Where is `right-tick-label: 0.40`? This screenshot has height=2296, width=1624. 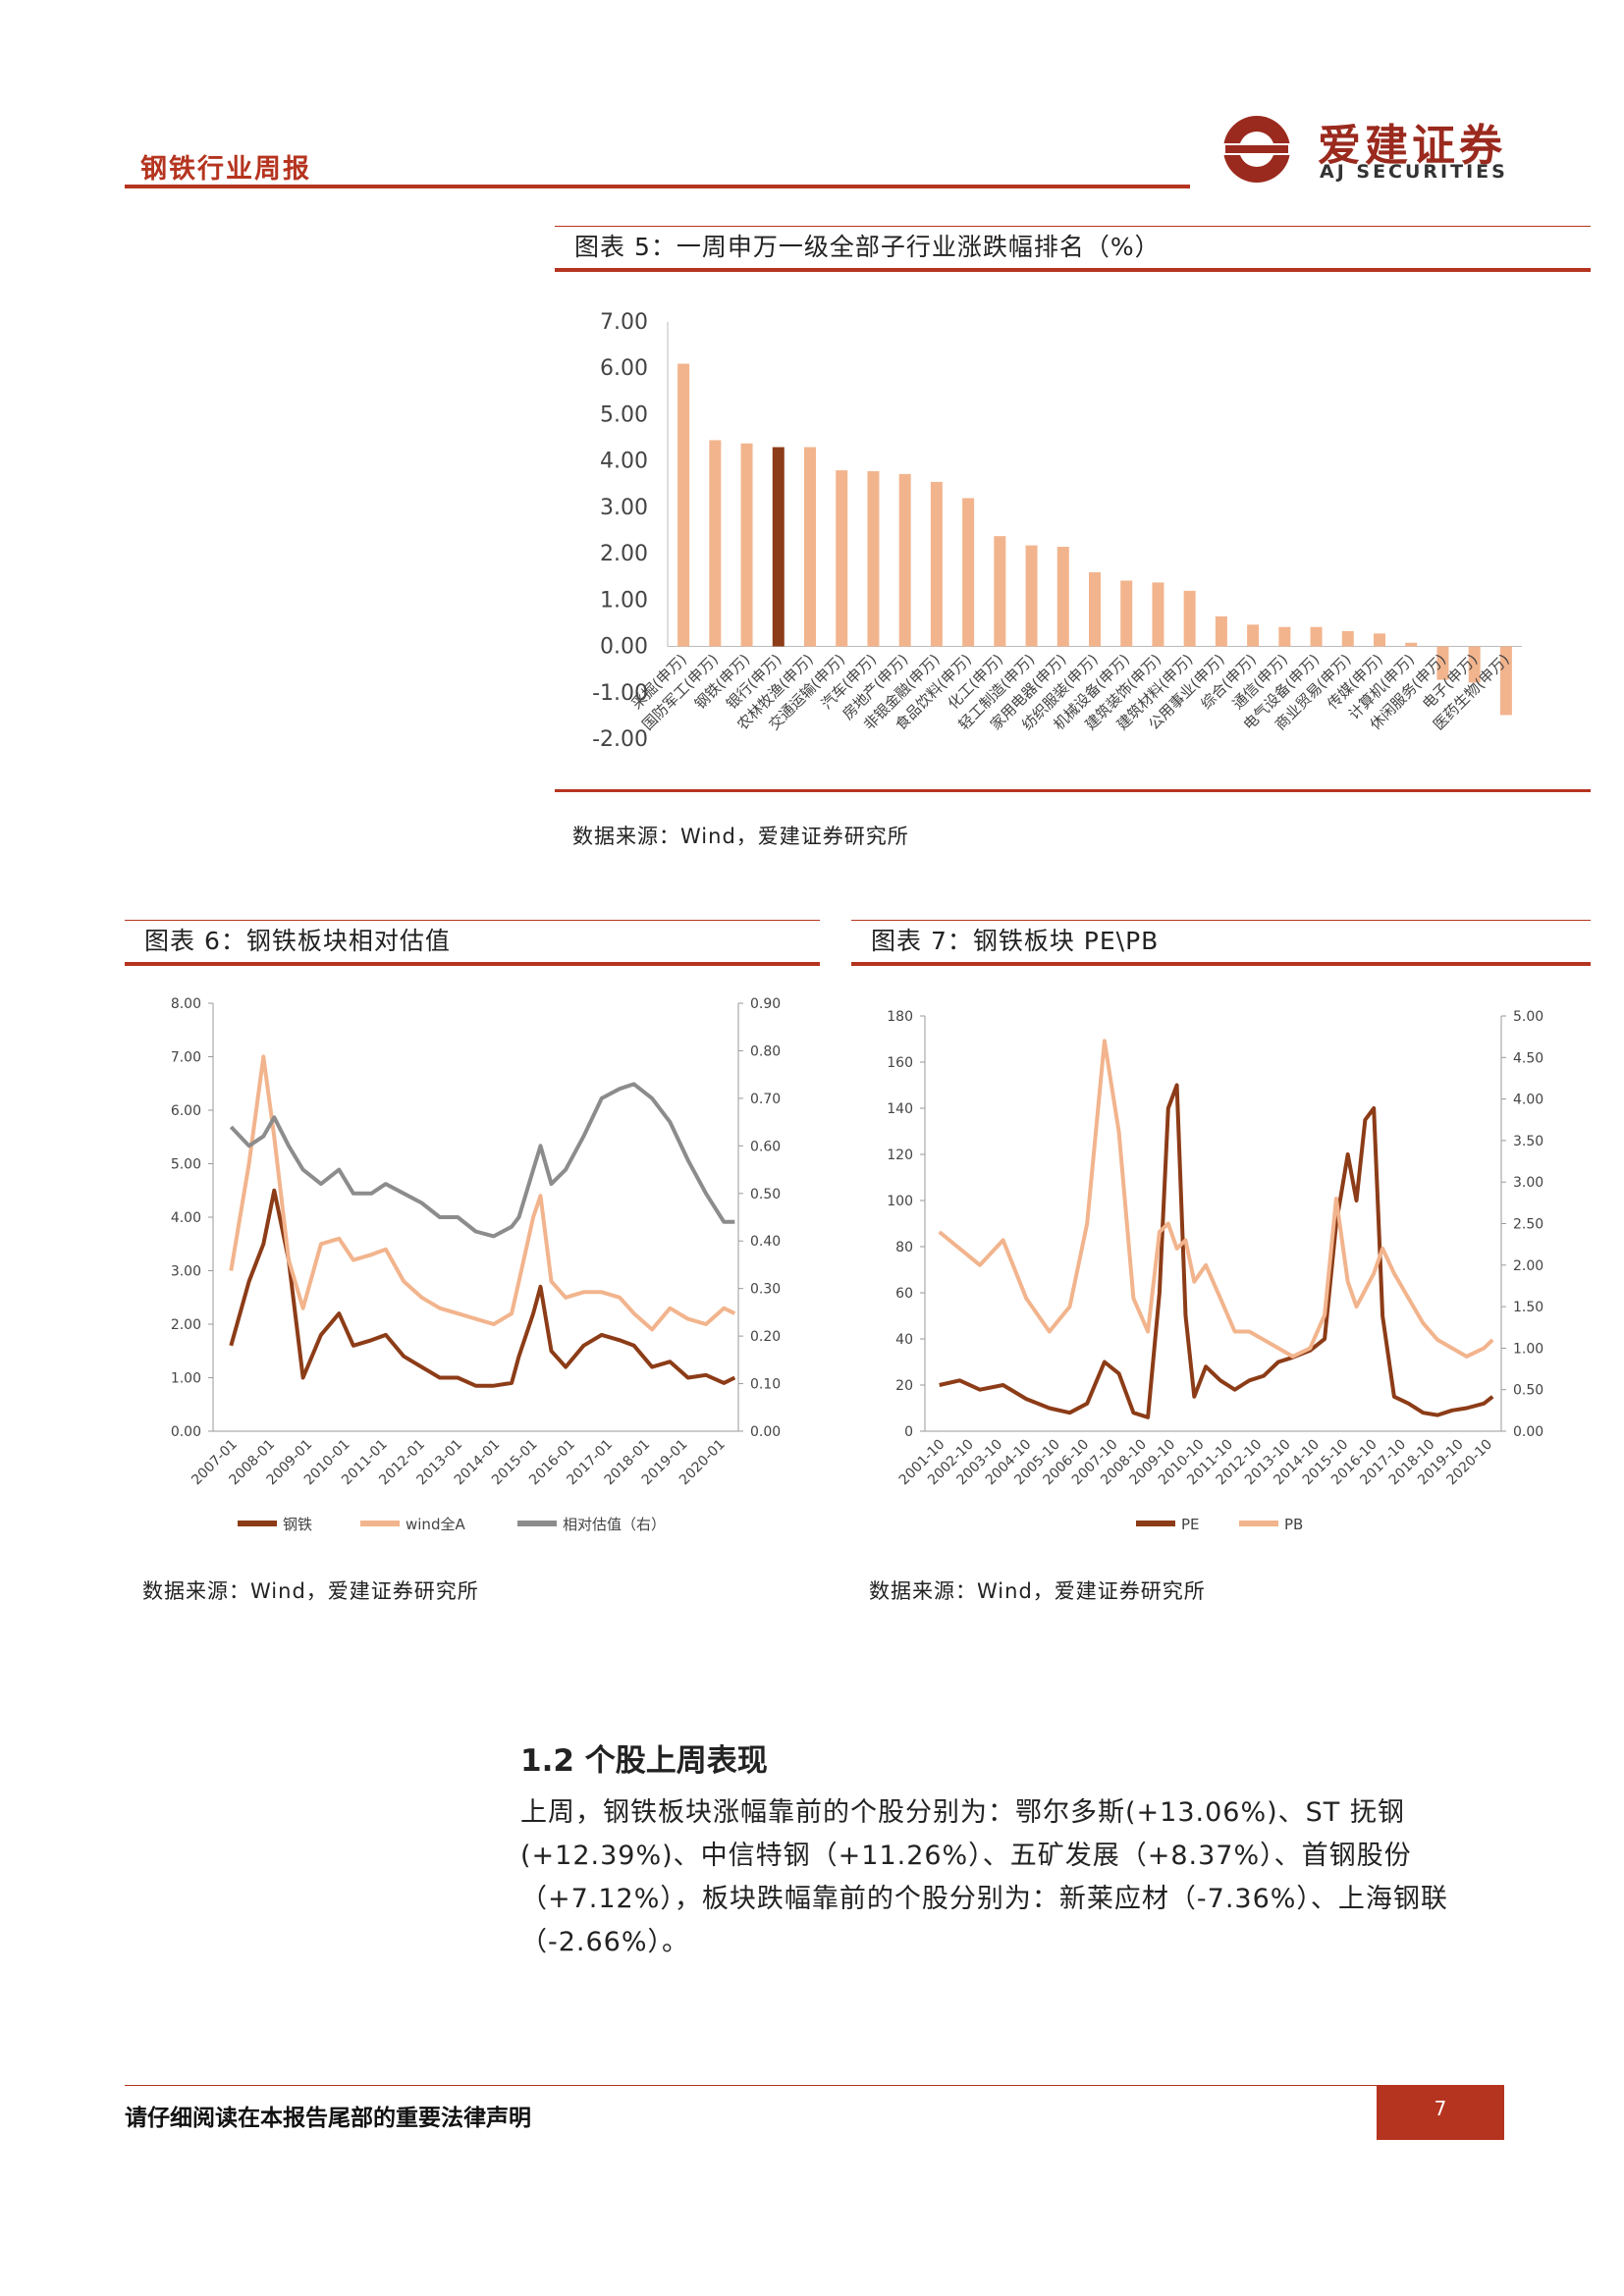
right-tick-label: 0.40 is located at coordinates (765, 1242).